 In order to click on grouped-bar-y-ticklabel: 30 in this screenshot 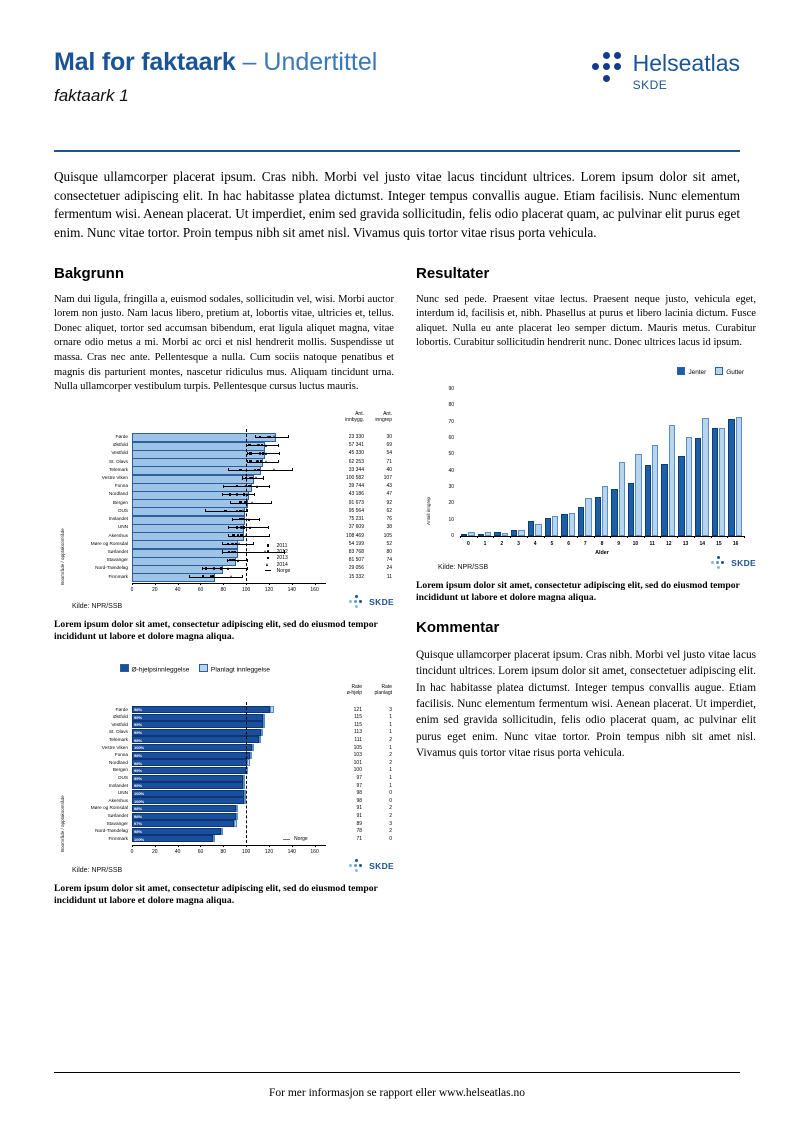, I will do `click(451, 486)`.